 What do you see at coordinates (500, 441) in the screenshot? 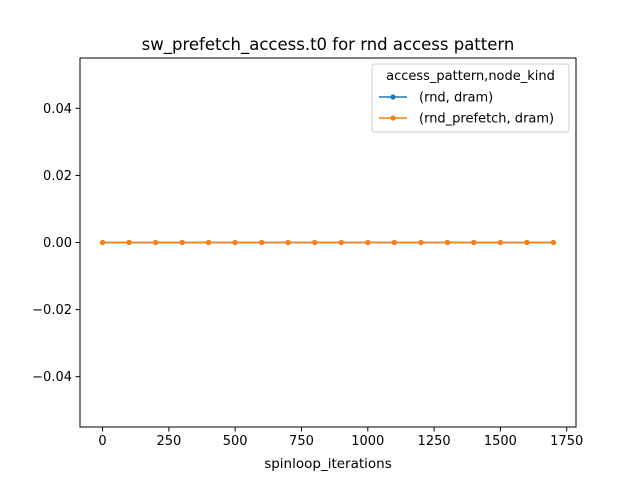
I see `x-tick-label: 1500` at bounding box center [500, 441].